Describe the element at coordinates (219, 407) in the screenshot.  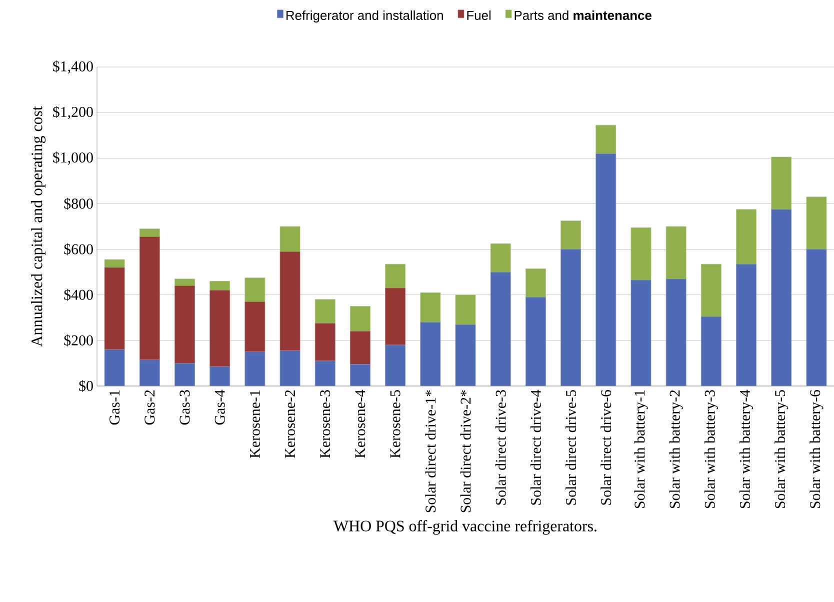
I see `x-tick-label: Gas-4` at that location.